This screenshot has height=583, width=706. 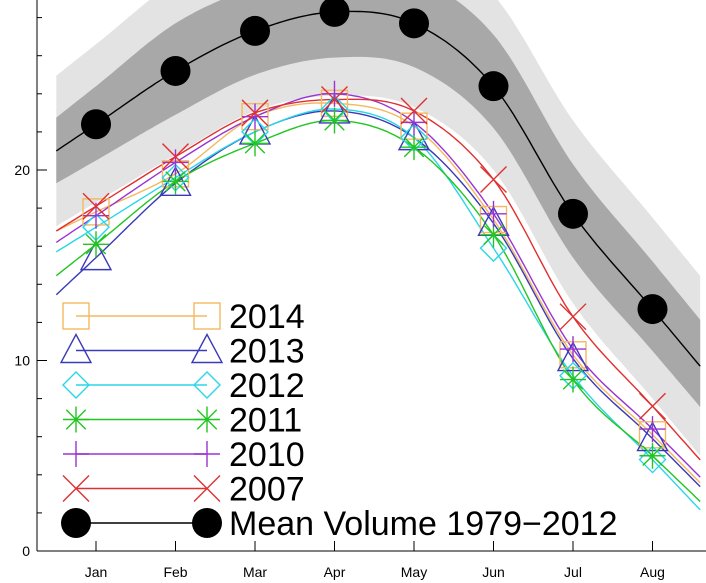 I want to click on legend-label: Mean Volume 1979−2012, so click(x=423, y=524).